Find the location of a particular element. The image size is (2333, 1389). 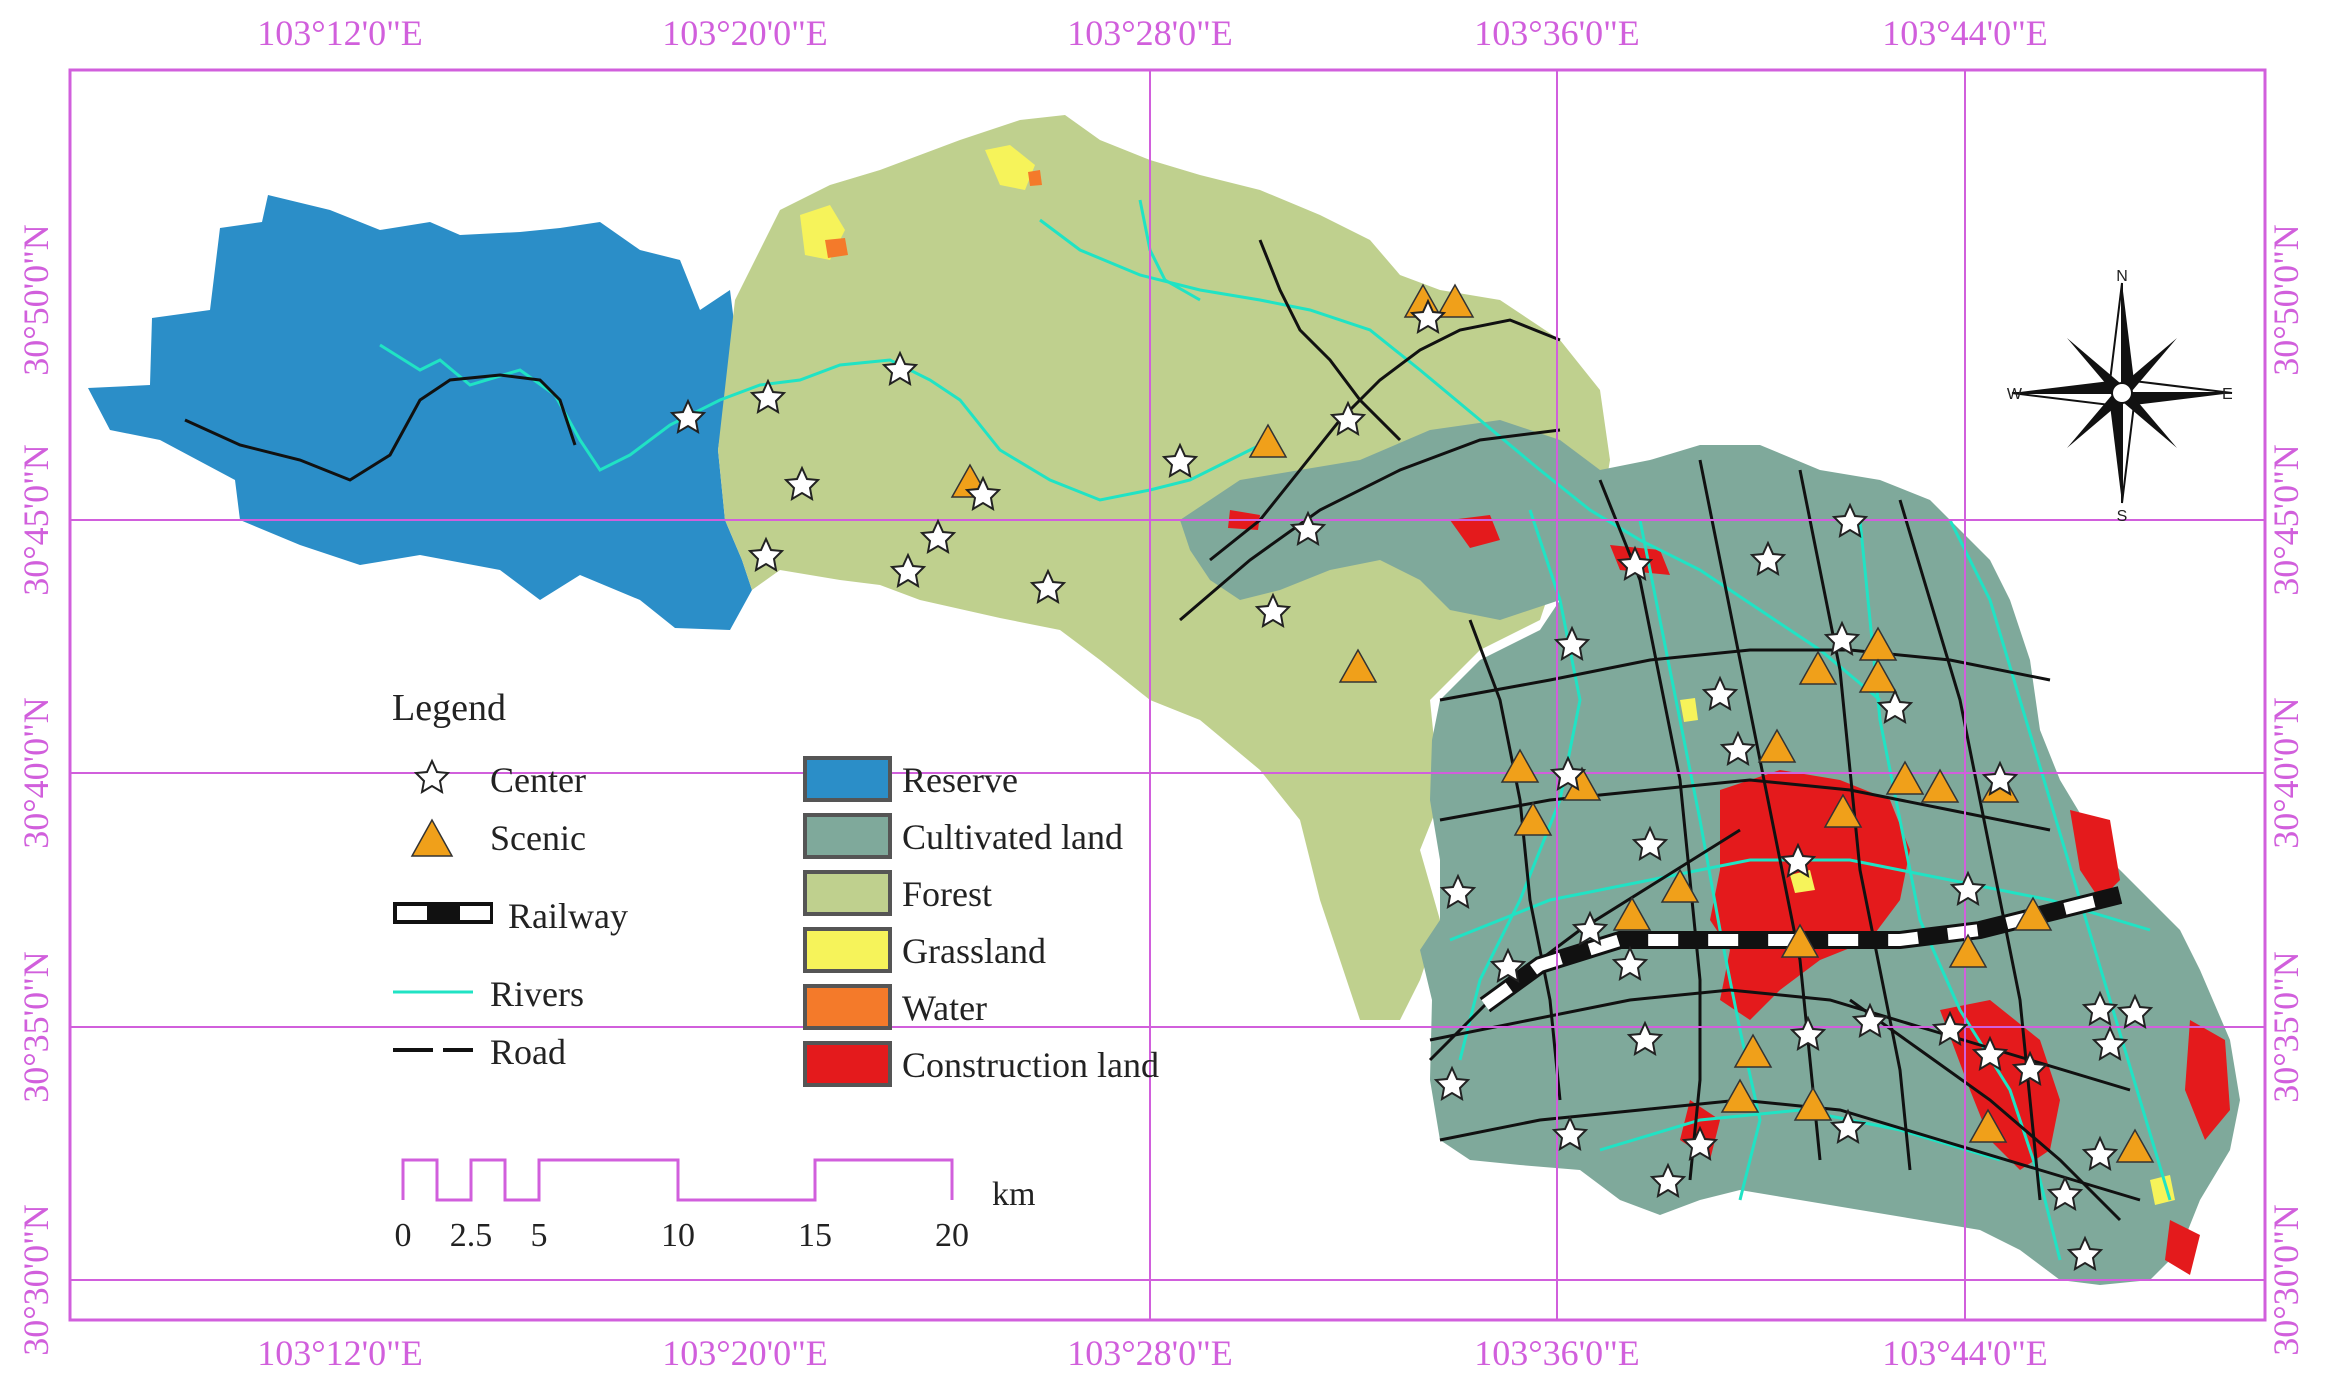

legend-label-rivers: Rivers is located at coordinates (537, 994).